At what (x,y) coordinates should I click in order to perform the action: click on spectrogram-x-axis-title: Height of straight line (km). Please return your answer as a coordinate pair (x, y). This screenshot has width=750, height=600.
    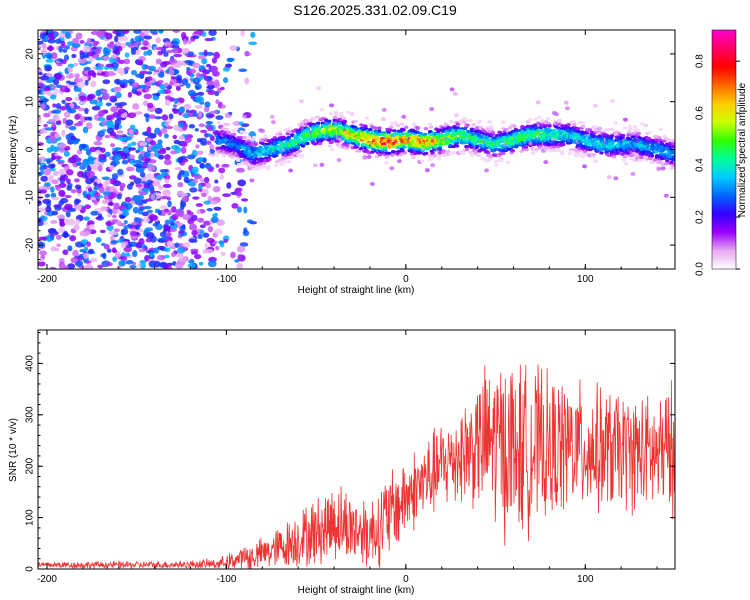
    Looking at the image, I should click on (356, 290).